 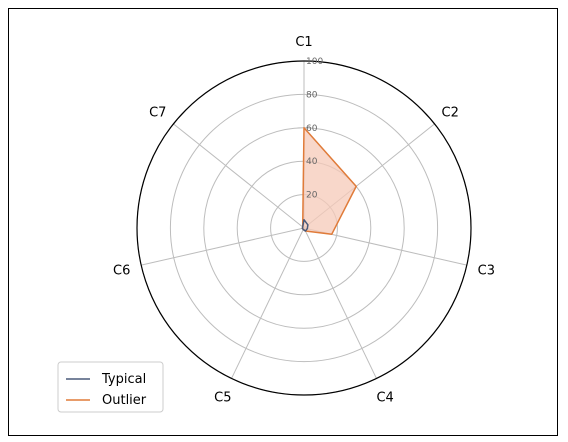 I want to click on legend: Typical Outlier, so click(x=110, y=387).